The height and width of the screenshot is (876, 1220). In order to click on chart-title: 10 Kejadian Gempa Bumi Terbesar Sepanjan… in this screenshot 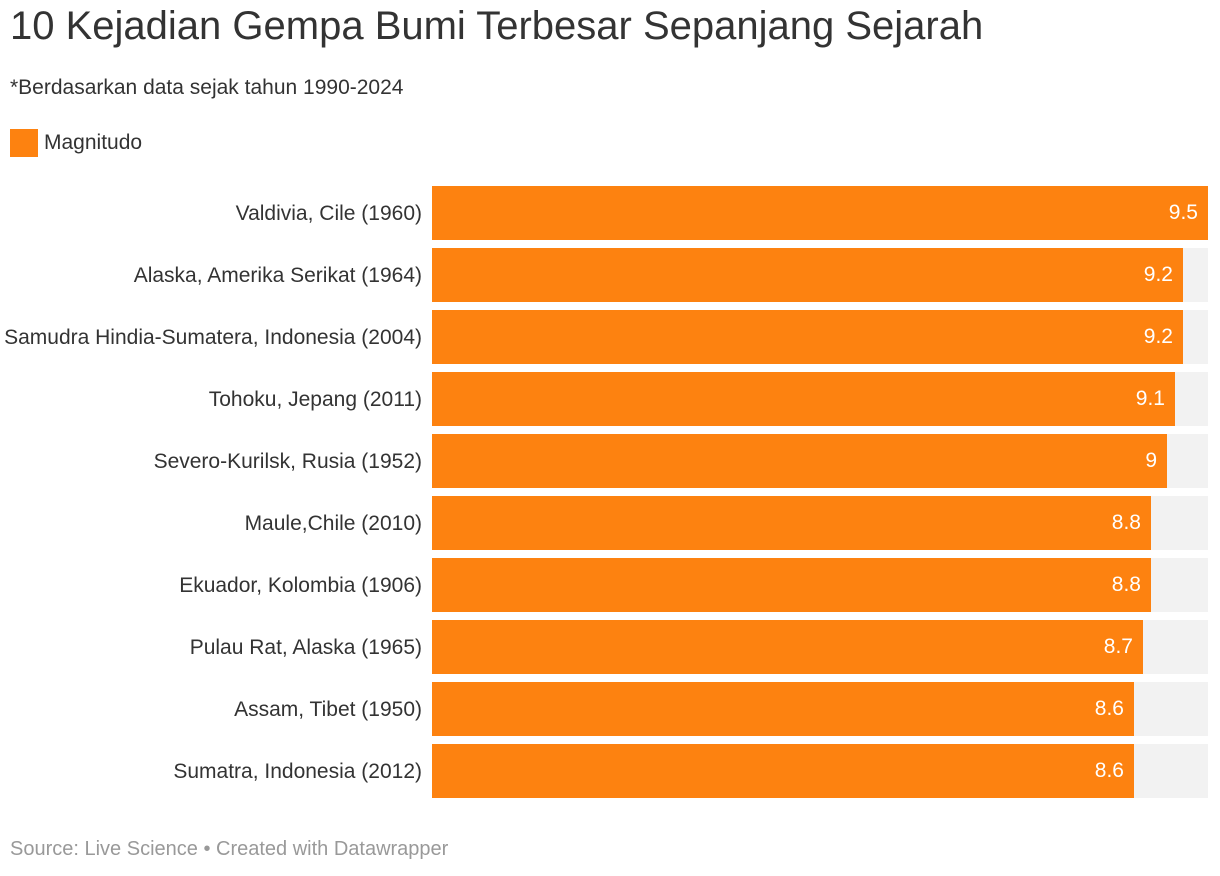, I will do `click(497, 26)`.